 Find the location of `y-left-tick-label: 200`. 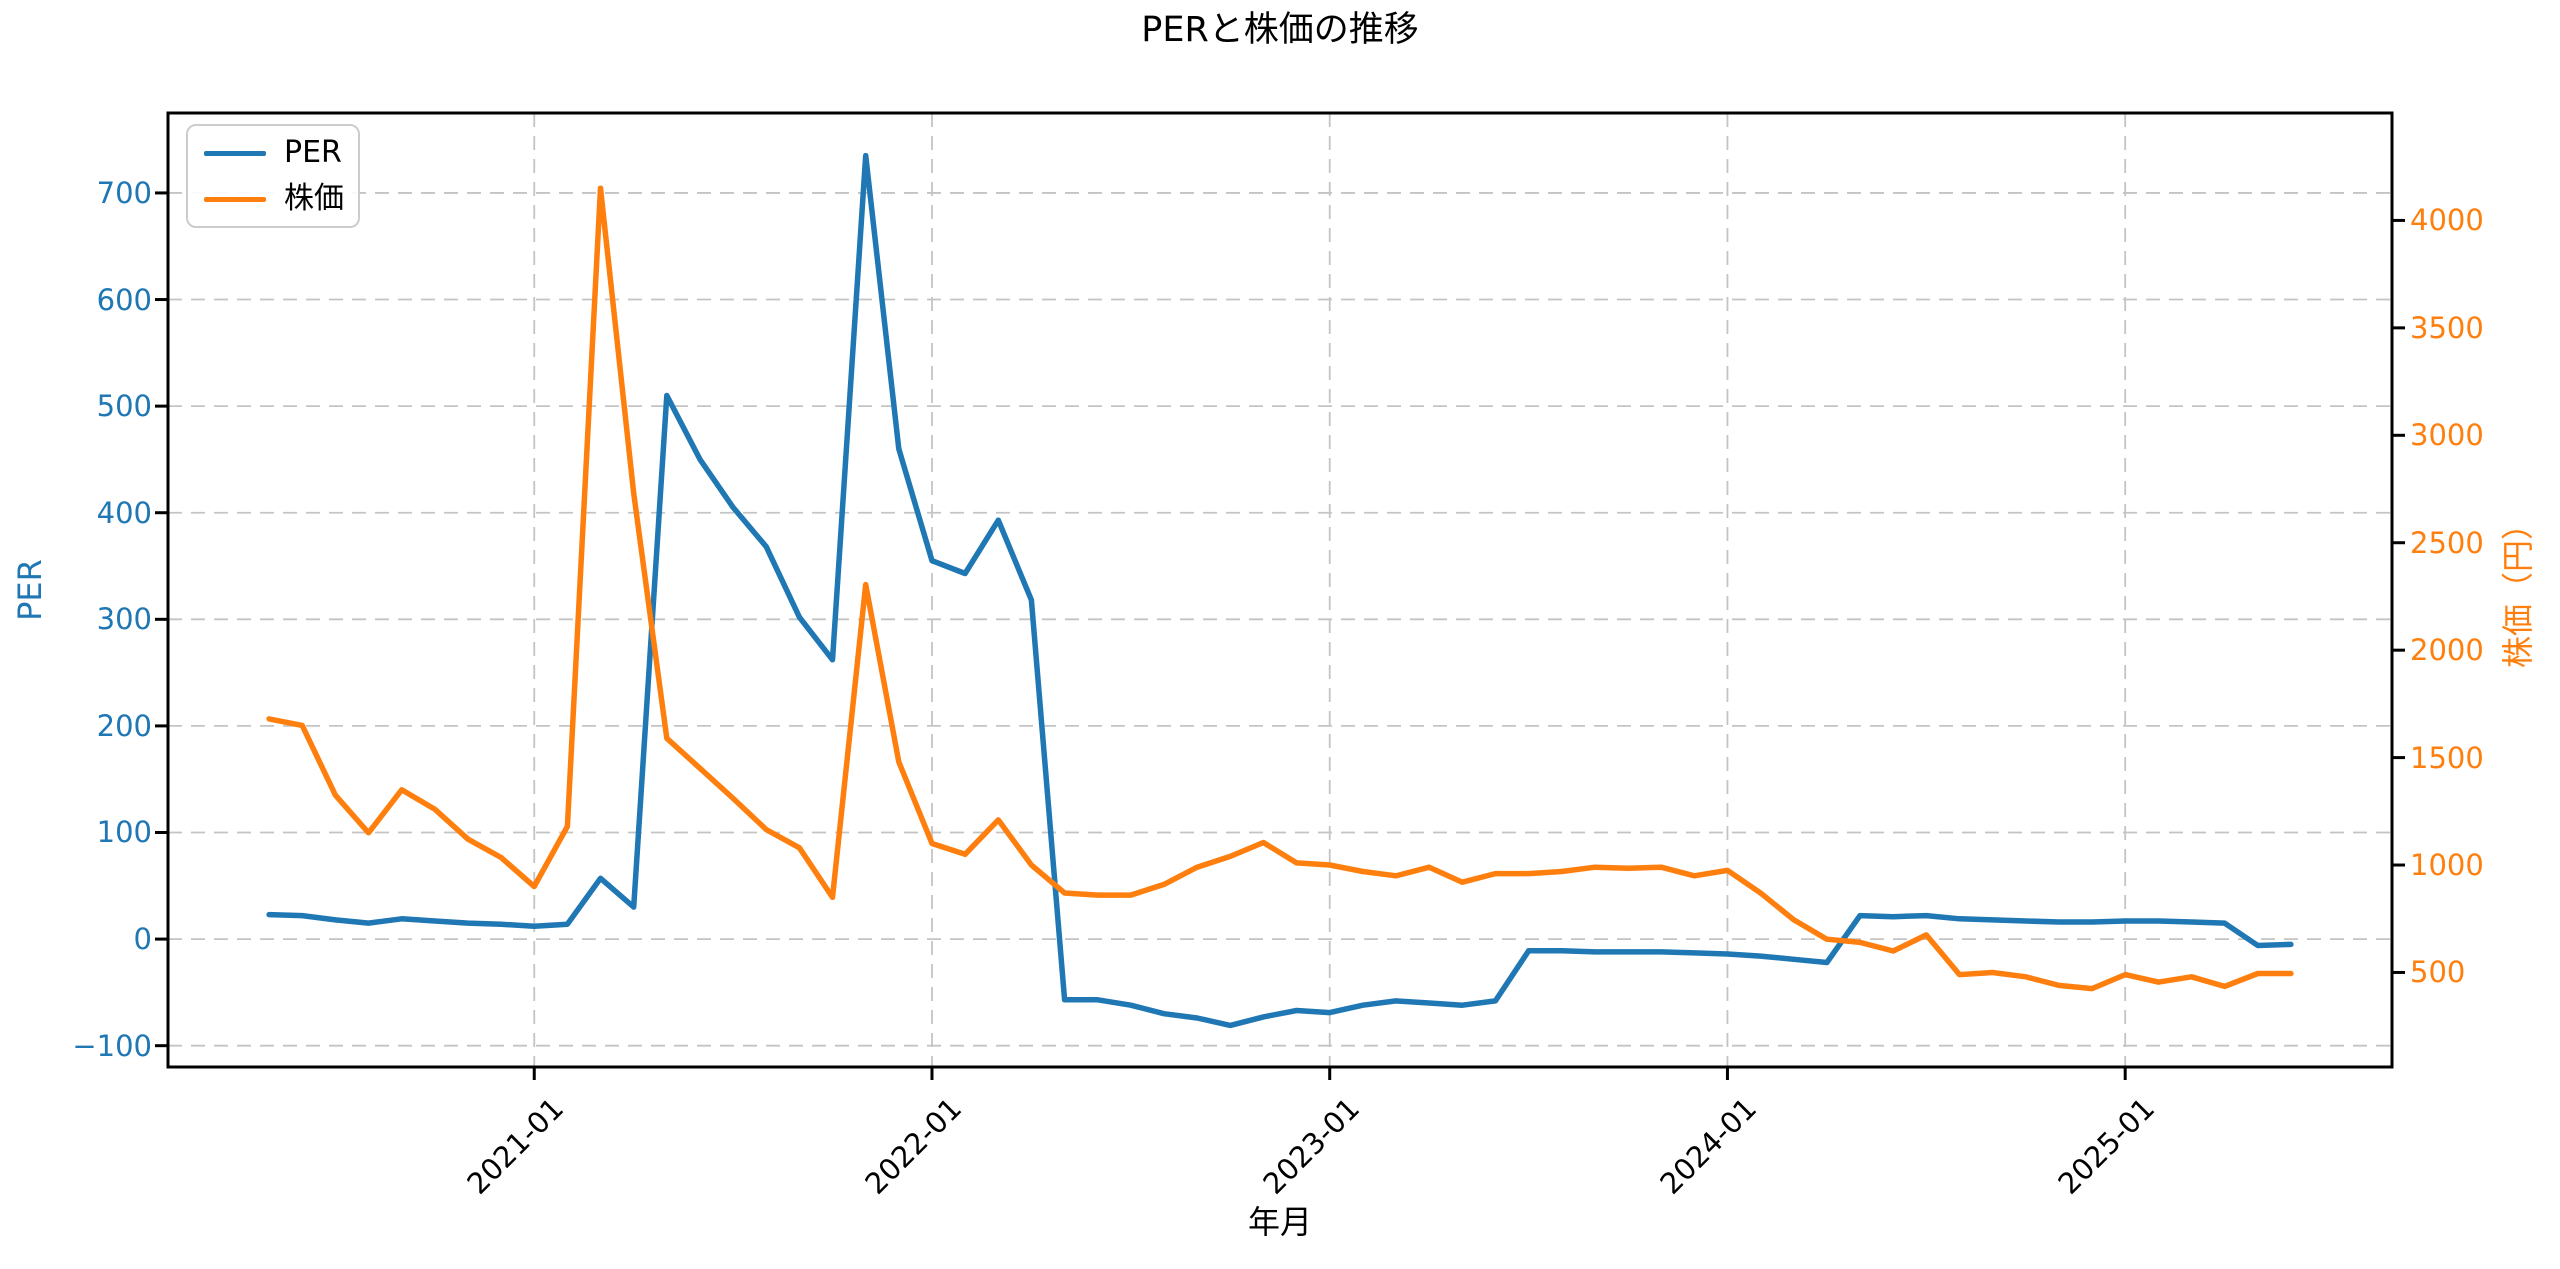

y-left-tick-label: 200 is located at coordinates (124, 725).